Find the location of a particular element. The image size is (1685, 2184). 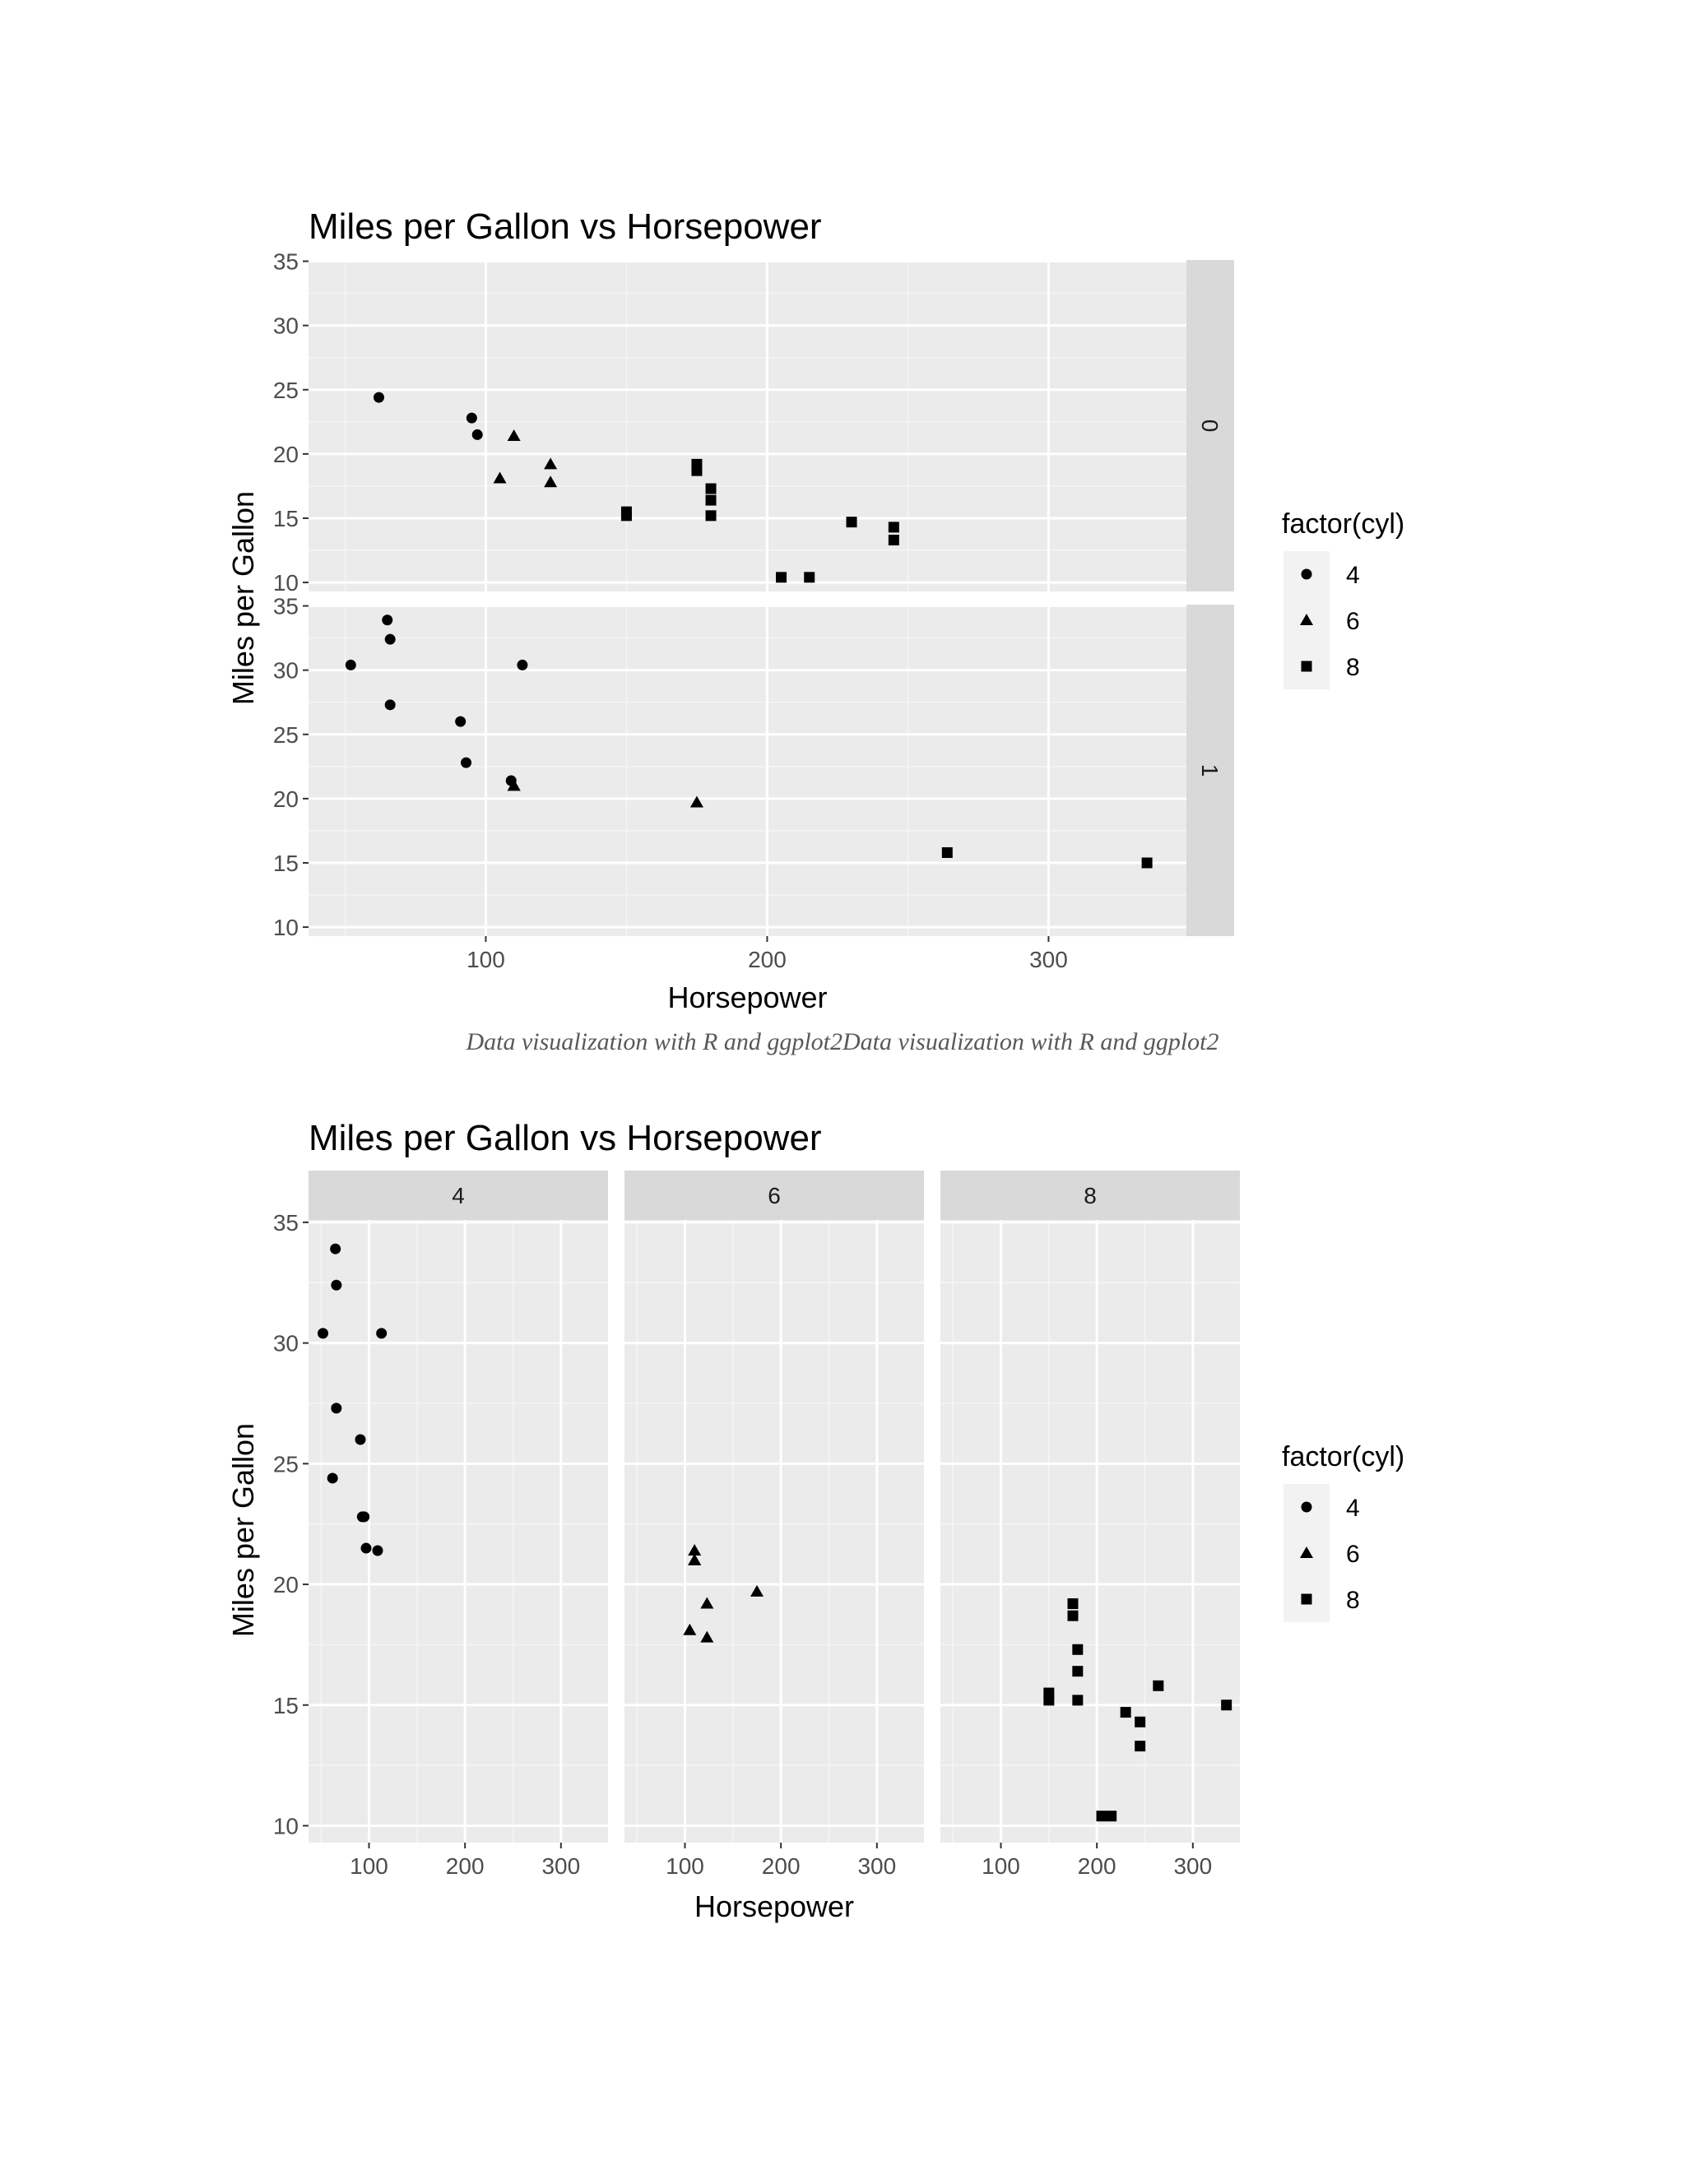

chart2-panel-4: 10 15 20 25 30 35 100 200 300 is located at coordinates (440, 1544).